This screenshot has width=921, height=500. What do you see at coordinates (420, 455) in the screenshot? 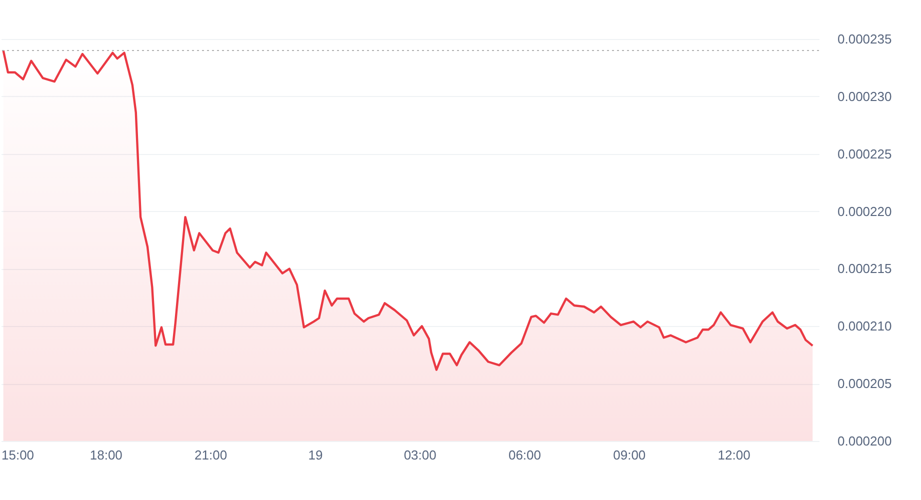
I see `x-tick-label: 03:00` at bounding box center [420, 455].